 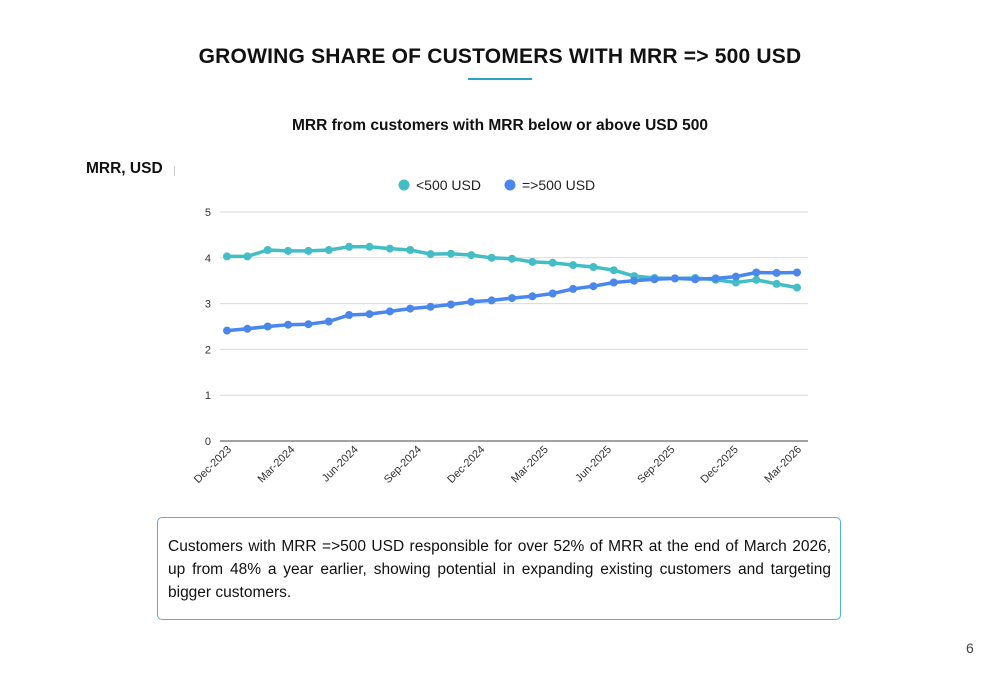 What do you see at coordinates (530, 465) in the screenshot?
I see `x-tick-label: Mar-2025` at bounding box center [530, 465].